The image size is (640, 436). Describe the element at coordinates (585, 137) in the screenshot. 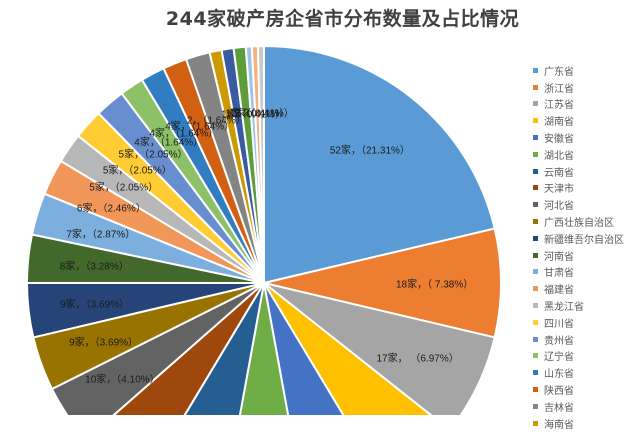

I see `legend-item: 安徽省` at that location.